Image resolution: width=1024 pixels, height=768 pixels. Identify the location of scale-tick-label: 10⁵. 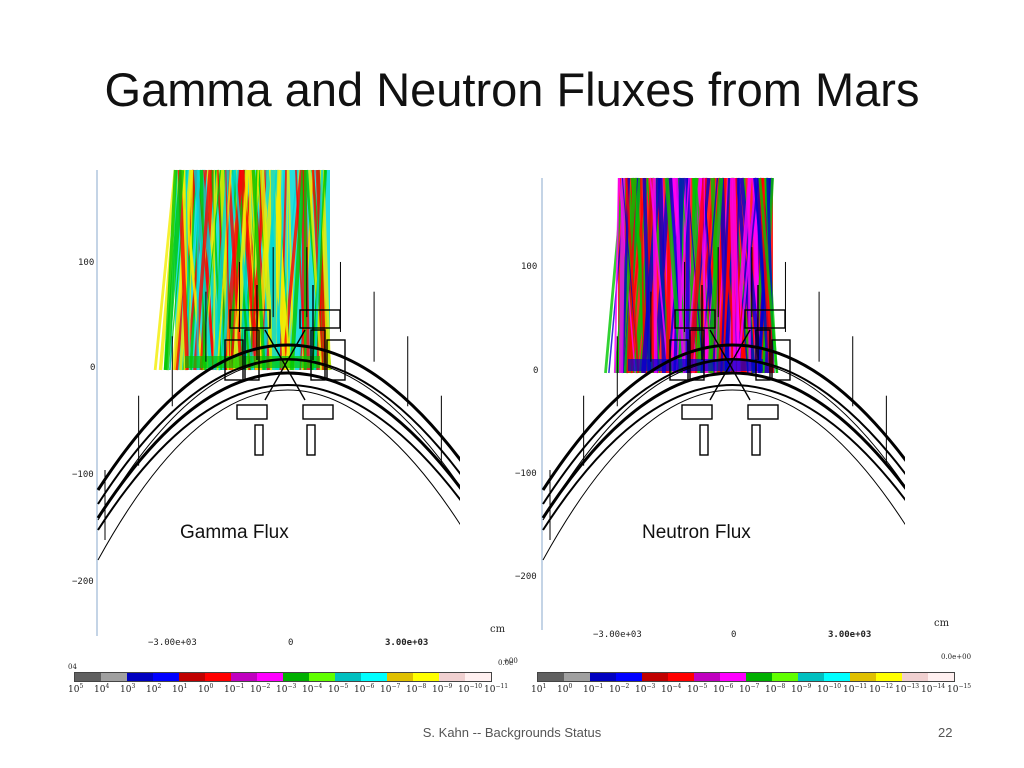
(76, 689).